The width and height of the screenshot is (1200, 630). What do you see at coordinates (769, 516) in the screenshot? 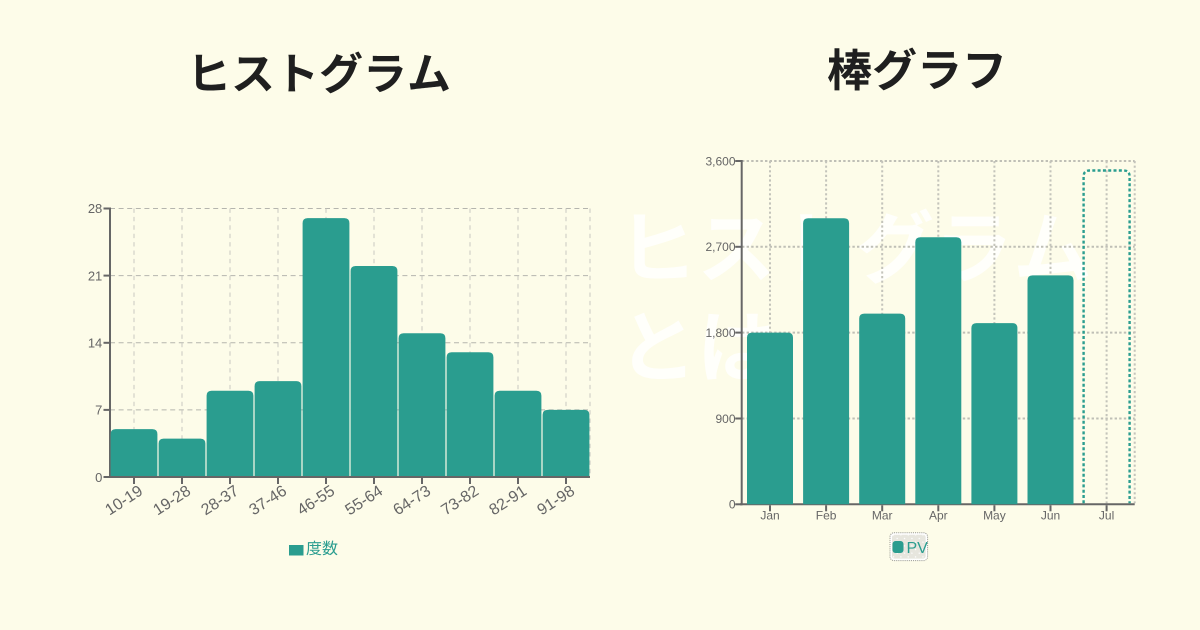
I see `svg-text: Jan` at bounding box center [769, 516].